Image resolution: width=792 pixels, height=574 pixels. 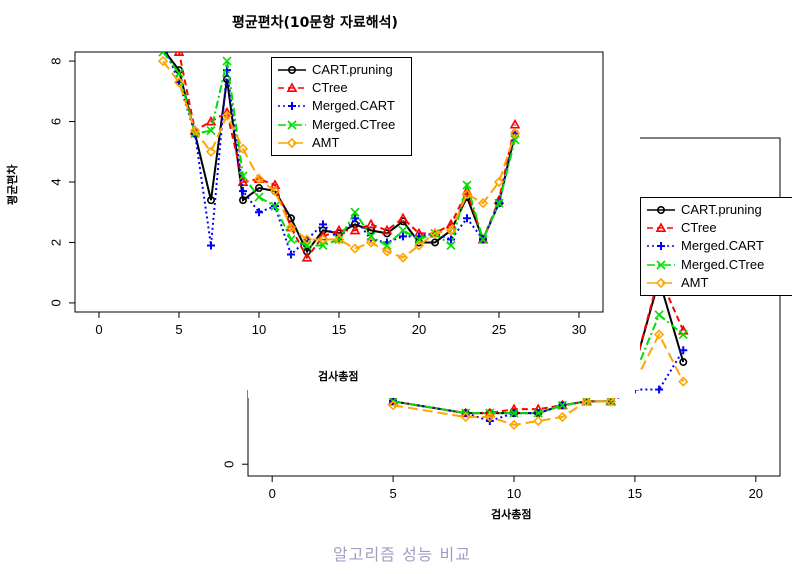 What do you see at coordinates (55, 242) in the screenshot?
I see `y-tick-label: 2` at bounding box center [55, 242].